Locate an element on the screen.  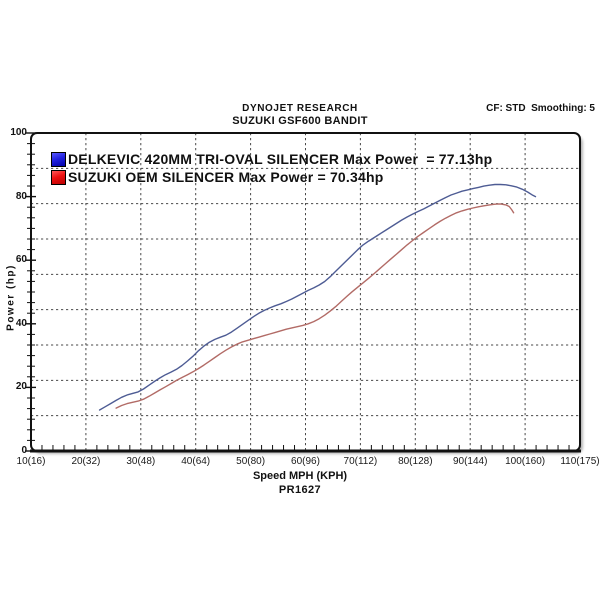
delkevic-color-swatch-icon is located at coordinates (58, 159).